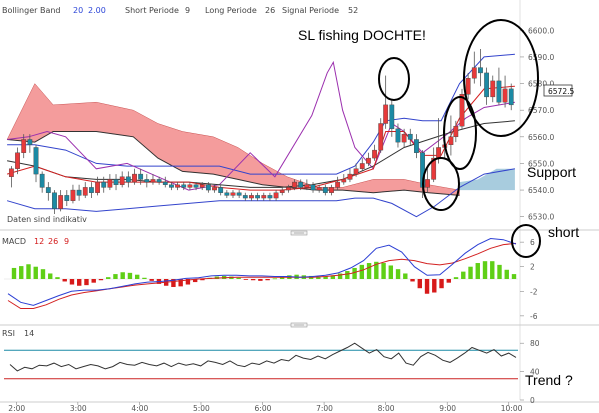 Image resolution: width=599 pixels, height=413 pixels. I want to click on short-periode-label: Short Periode, so click(152, 10).